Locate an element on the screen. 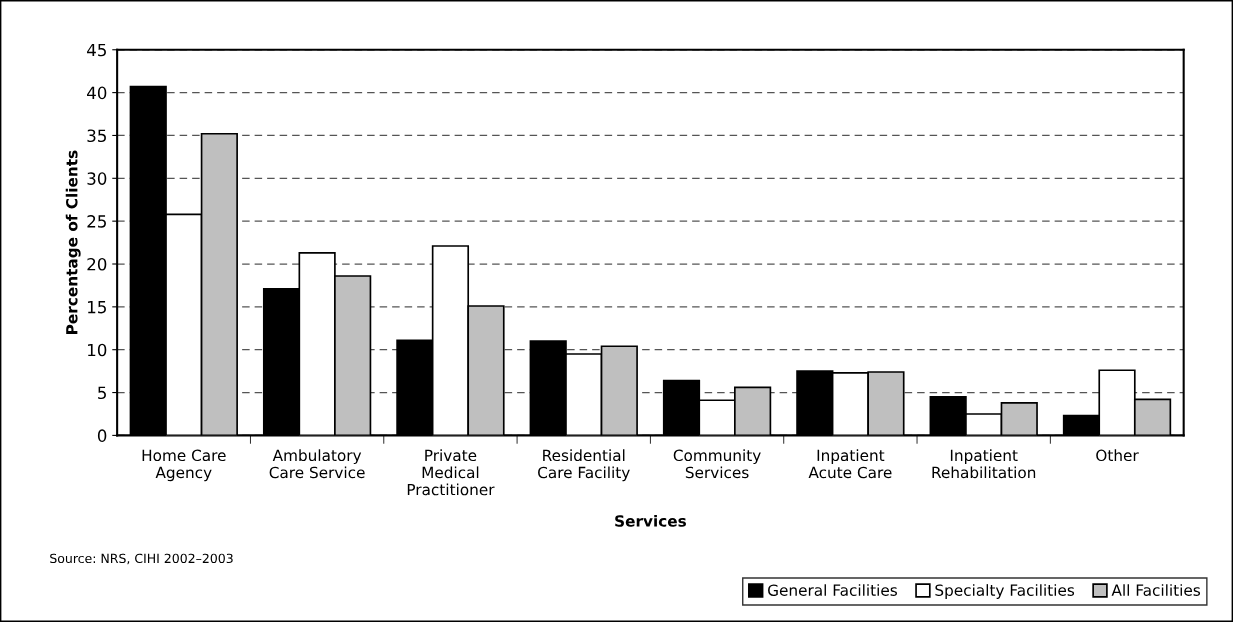 This screenshot has height=622, width=1233. y-tick-label: 10 is located at coordinates (97, 350).